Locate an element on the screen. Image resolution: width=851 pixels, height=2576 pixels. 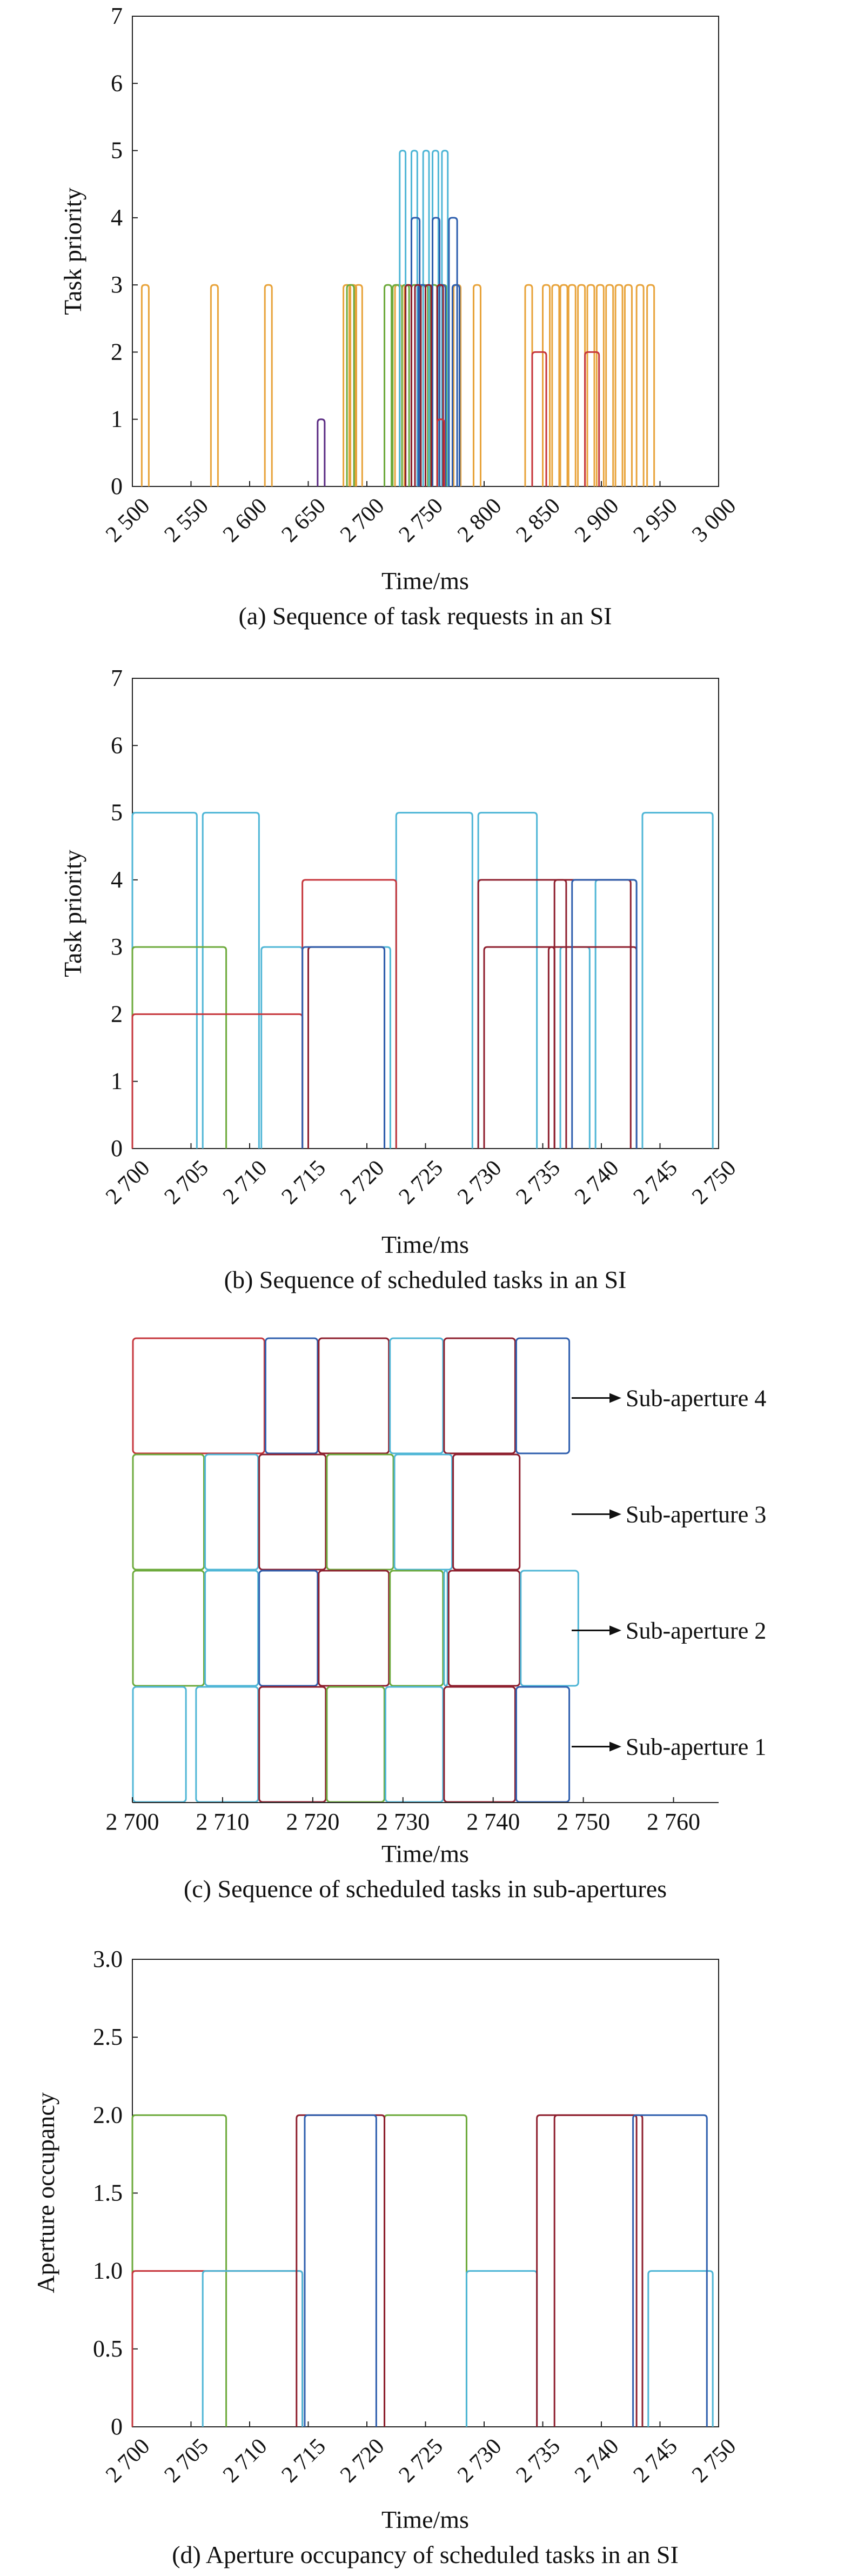
ytick-label: 0.5 is located at coordinates (108, 2348).